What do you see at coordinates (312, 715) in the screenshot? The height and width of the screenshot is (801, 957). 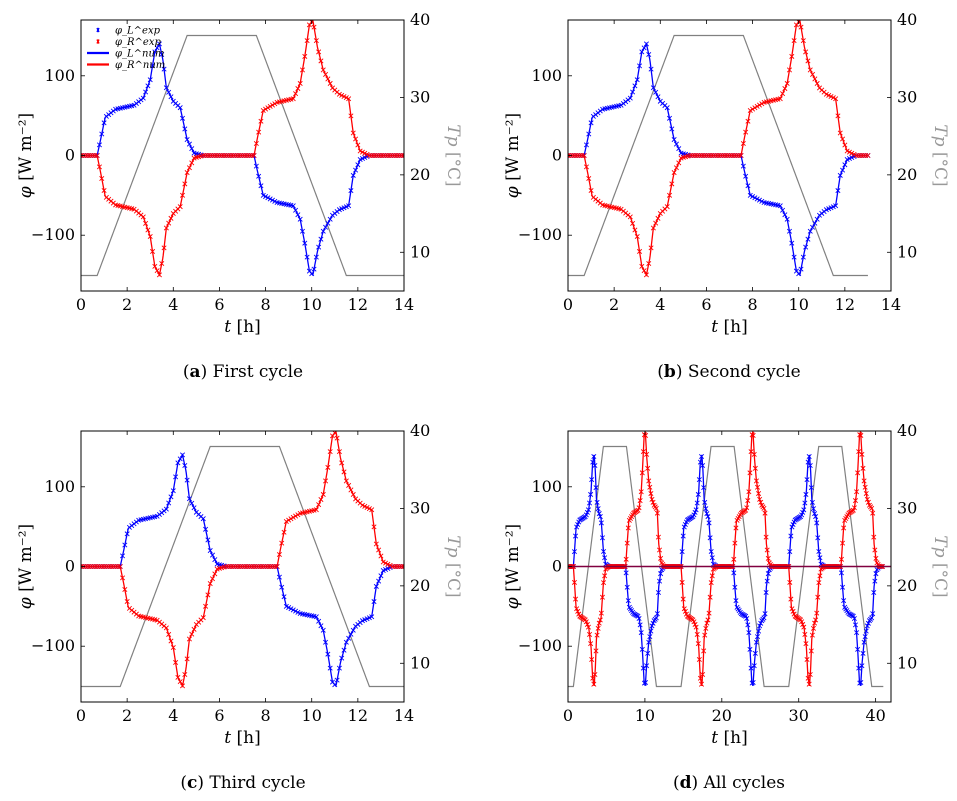 I see `x-tick-label: 10` at bounding box center [312, 715].